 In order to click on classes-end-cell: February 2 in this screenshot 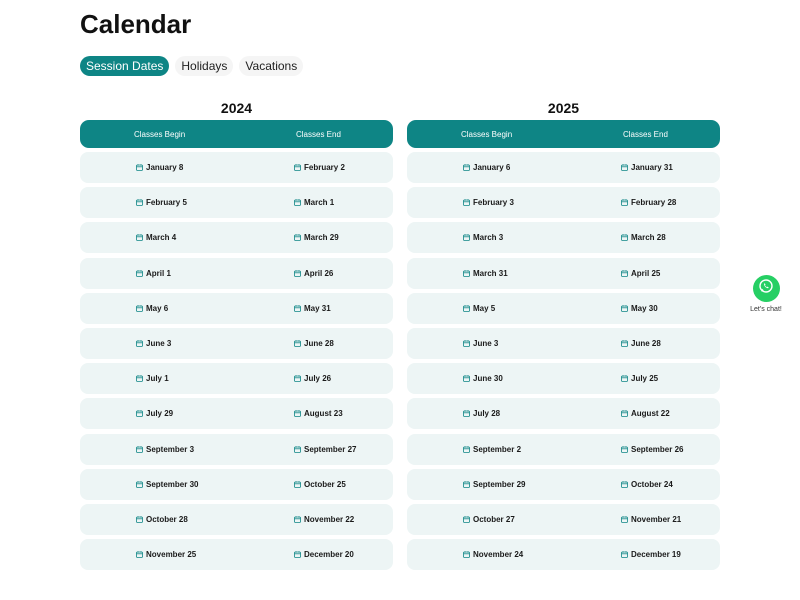, I will do `click(319, 167)`.